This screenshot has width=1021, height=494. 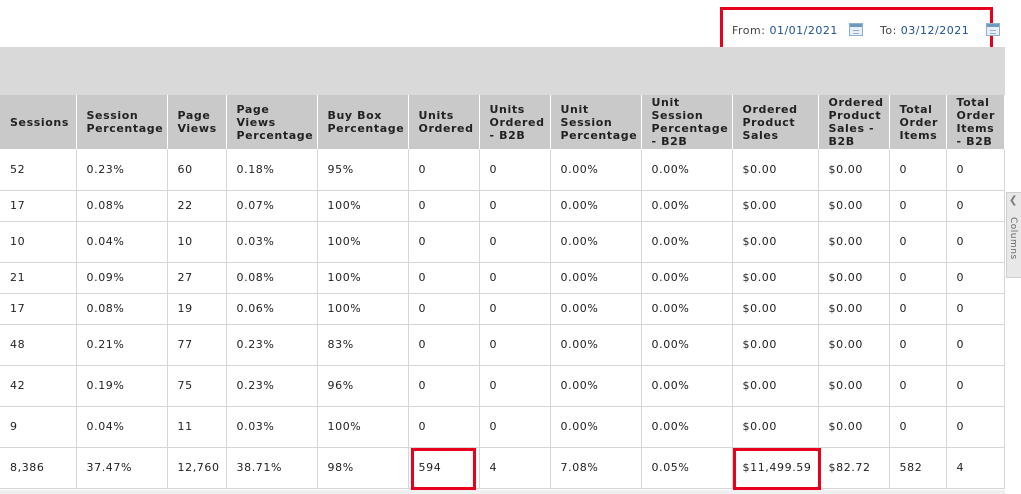 What do you see at coordinates (854, 122) in the screenshot?
I see `column-header: Ordered Product Sales - B2B` at bounding box center [854, 122].